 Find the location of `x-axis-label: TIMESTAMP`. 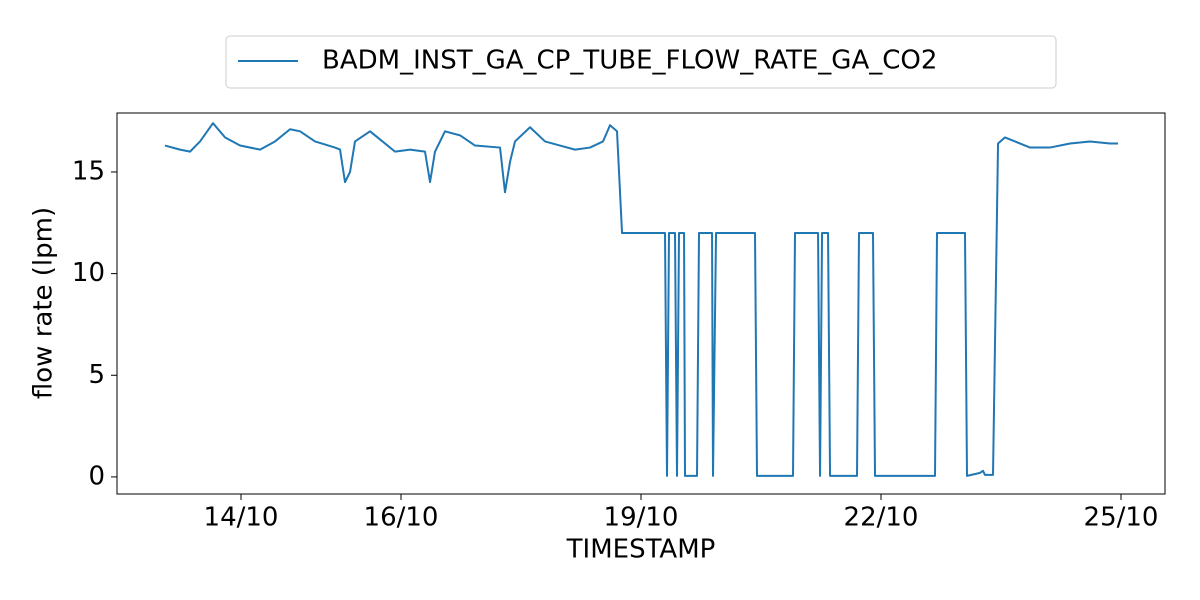

x-axis-label: TIMESTAMP is located at coordinates (641, 550).